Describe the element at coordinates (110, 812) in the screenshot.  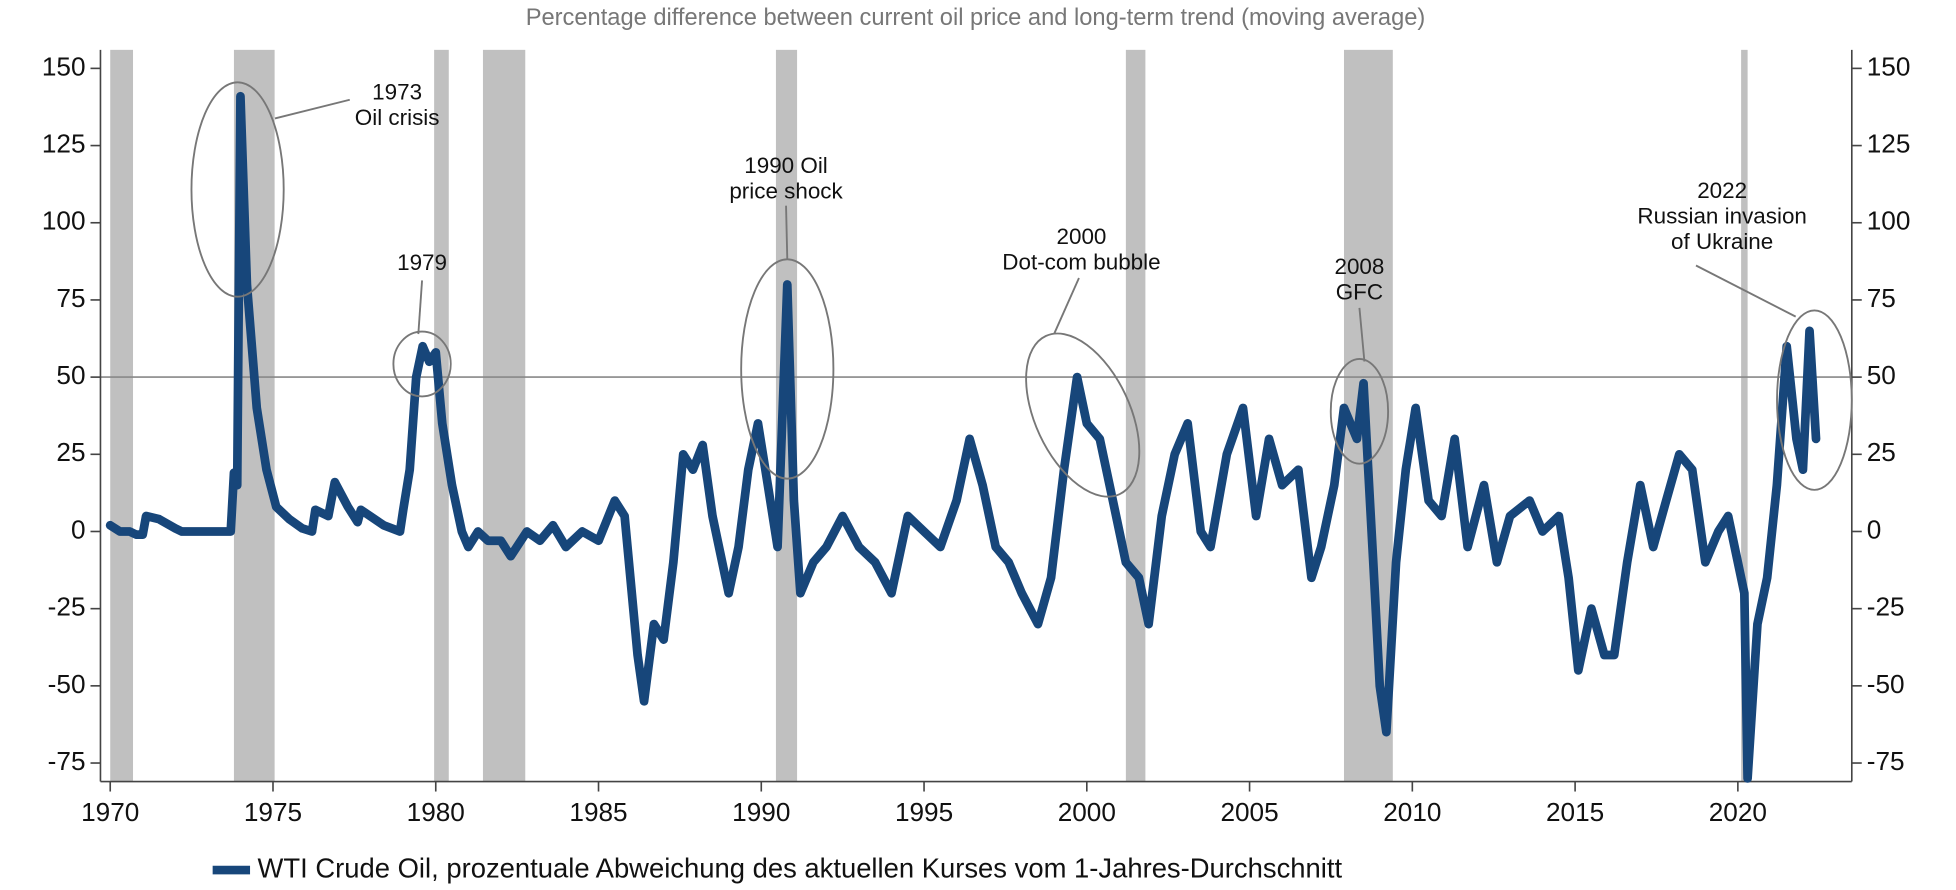
I see `x-tick-label: 1970` at that location.